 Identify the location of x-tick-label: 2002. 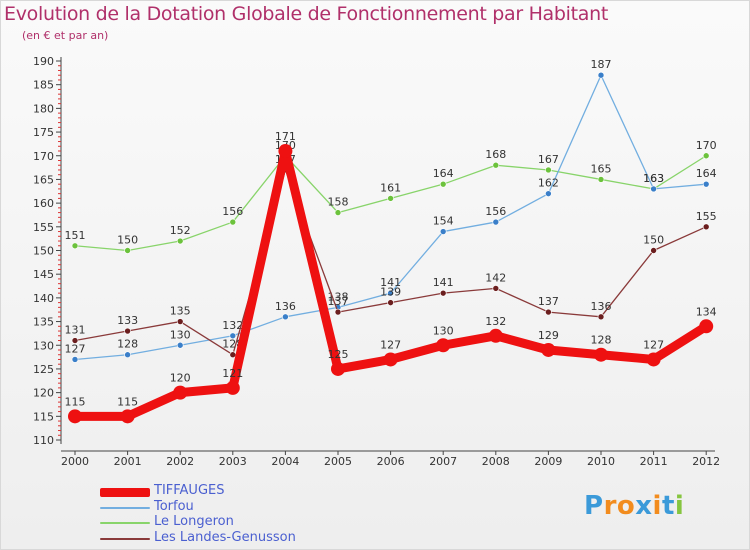
(180, 461).